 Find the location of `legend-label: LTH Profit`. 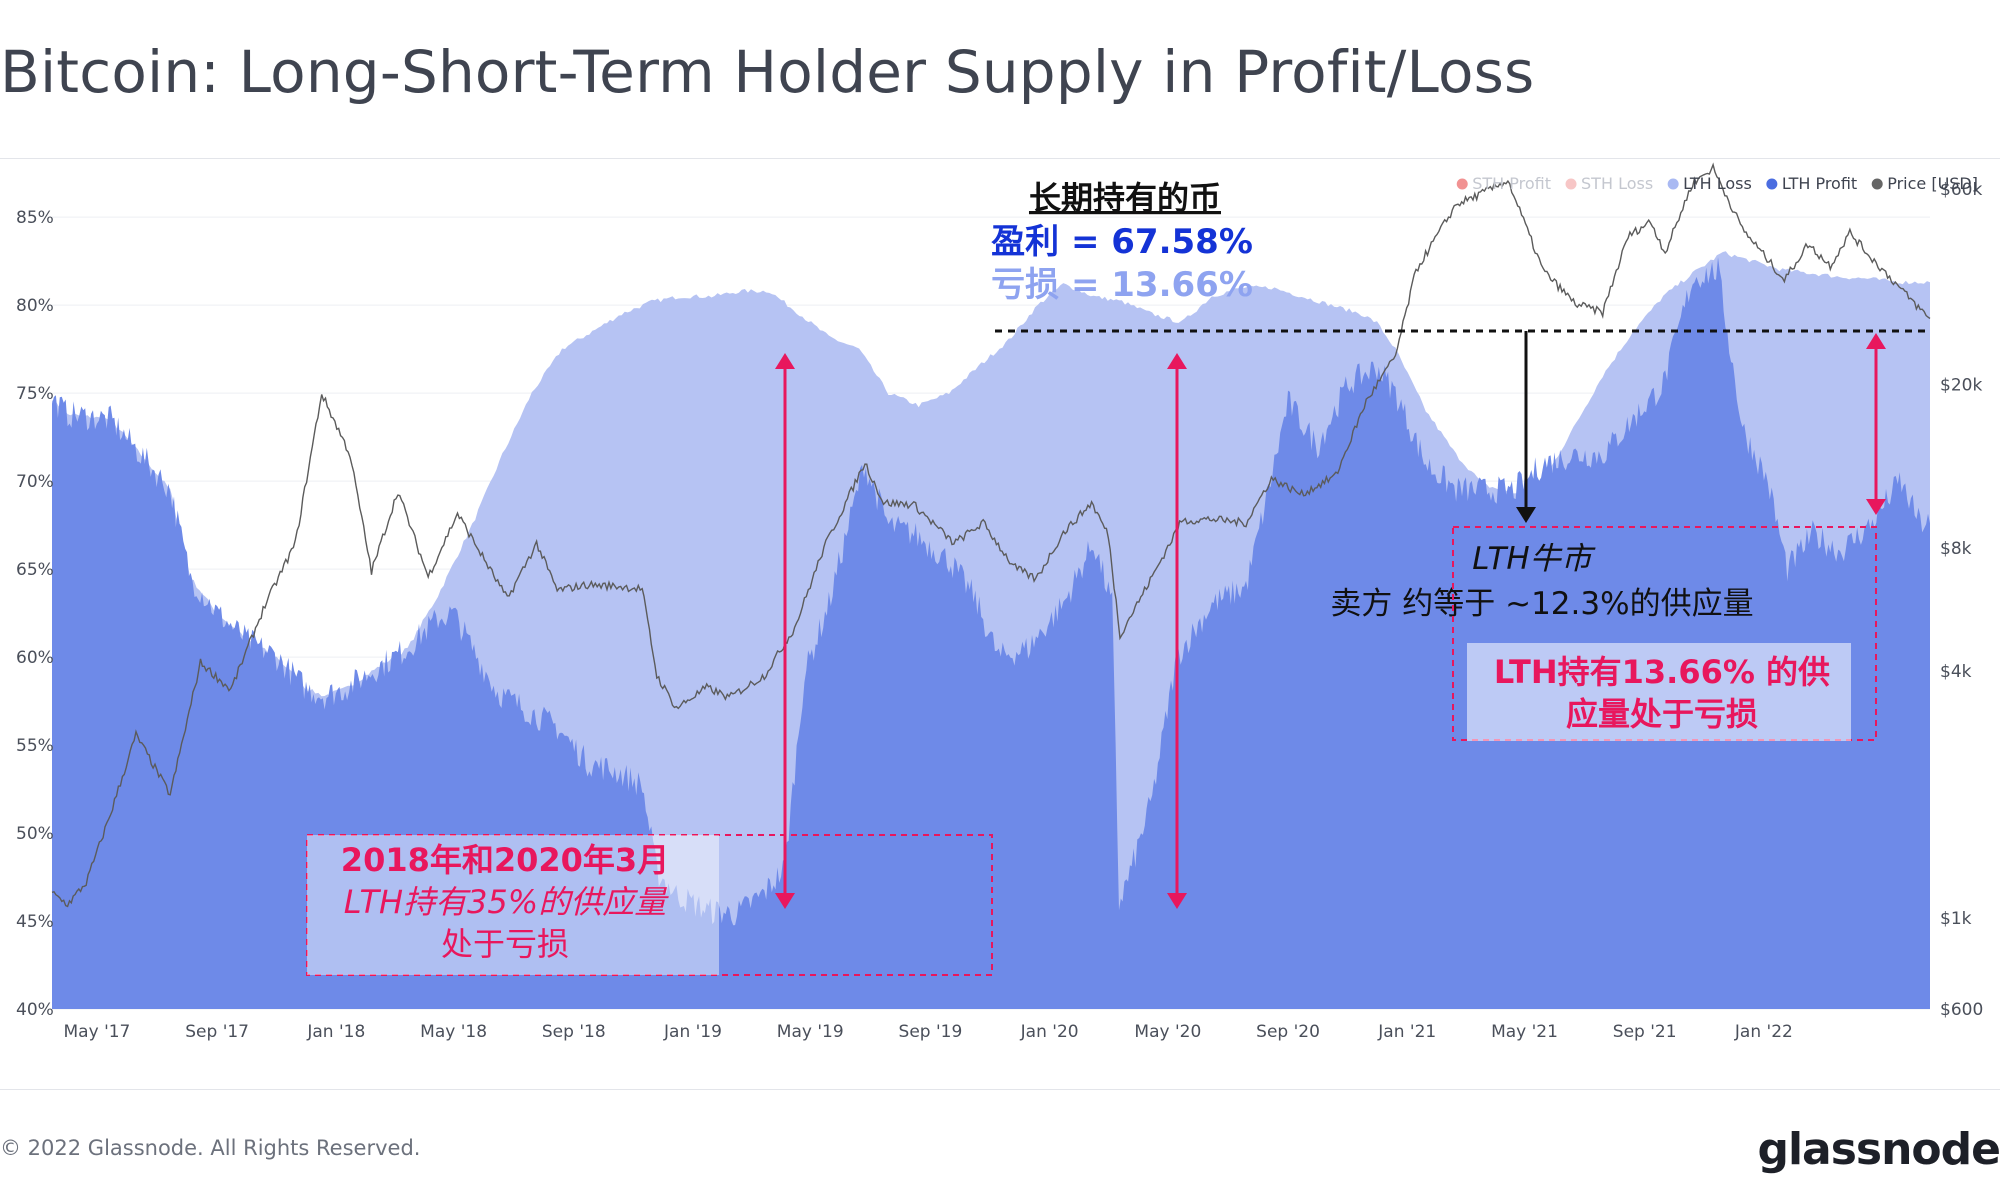

legend-label: LTH Profit is located at coordinates (1819, 183).